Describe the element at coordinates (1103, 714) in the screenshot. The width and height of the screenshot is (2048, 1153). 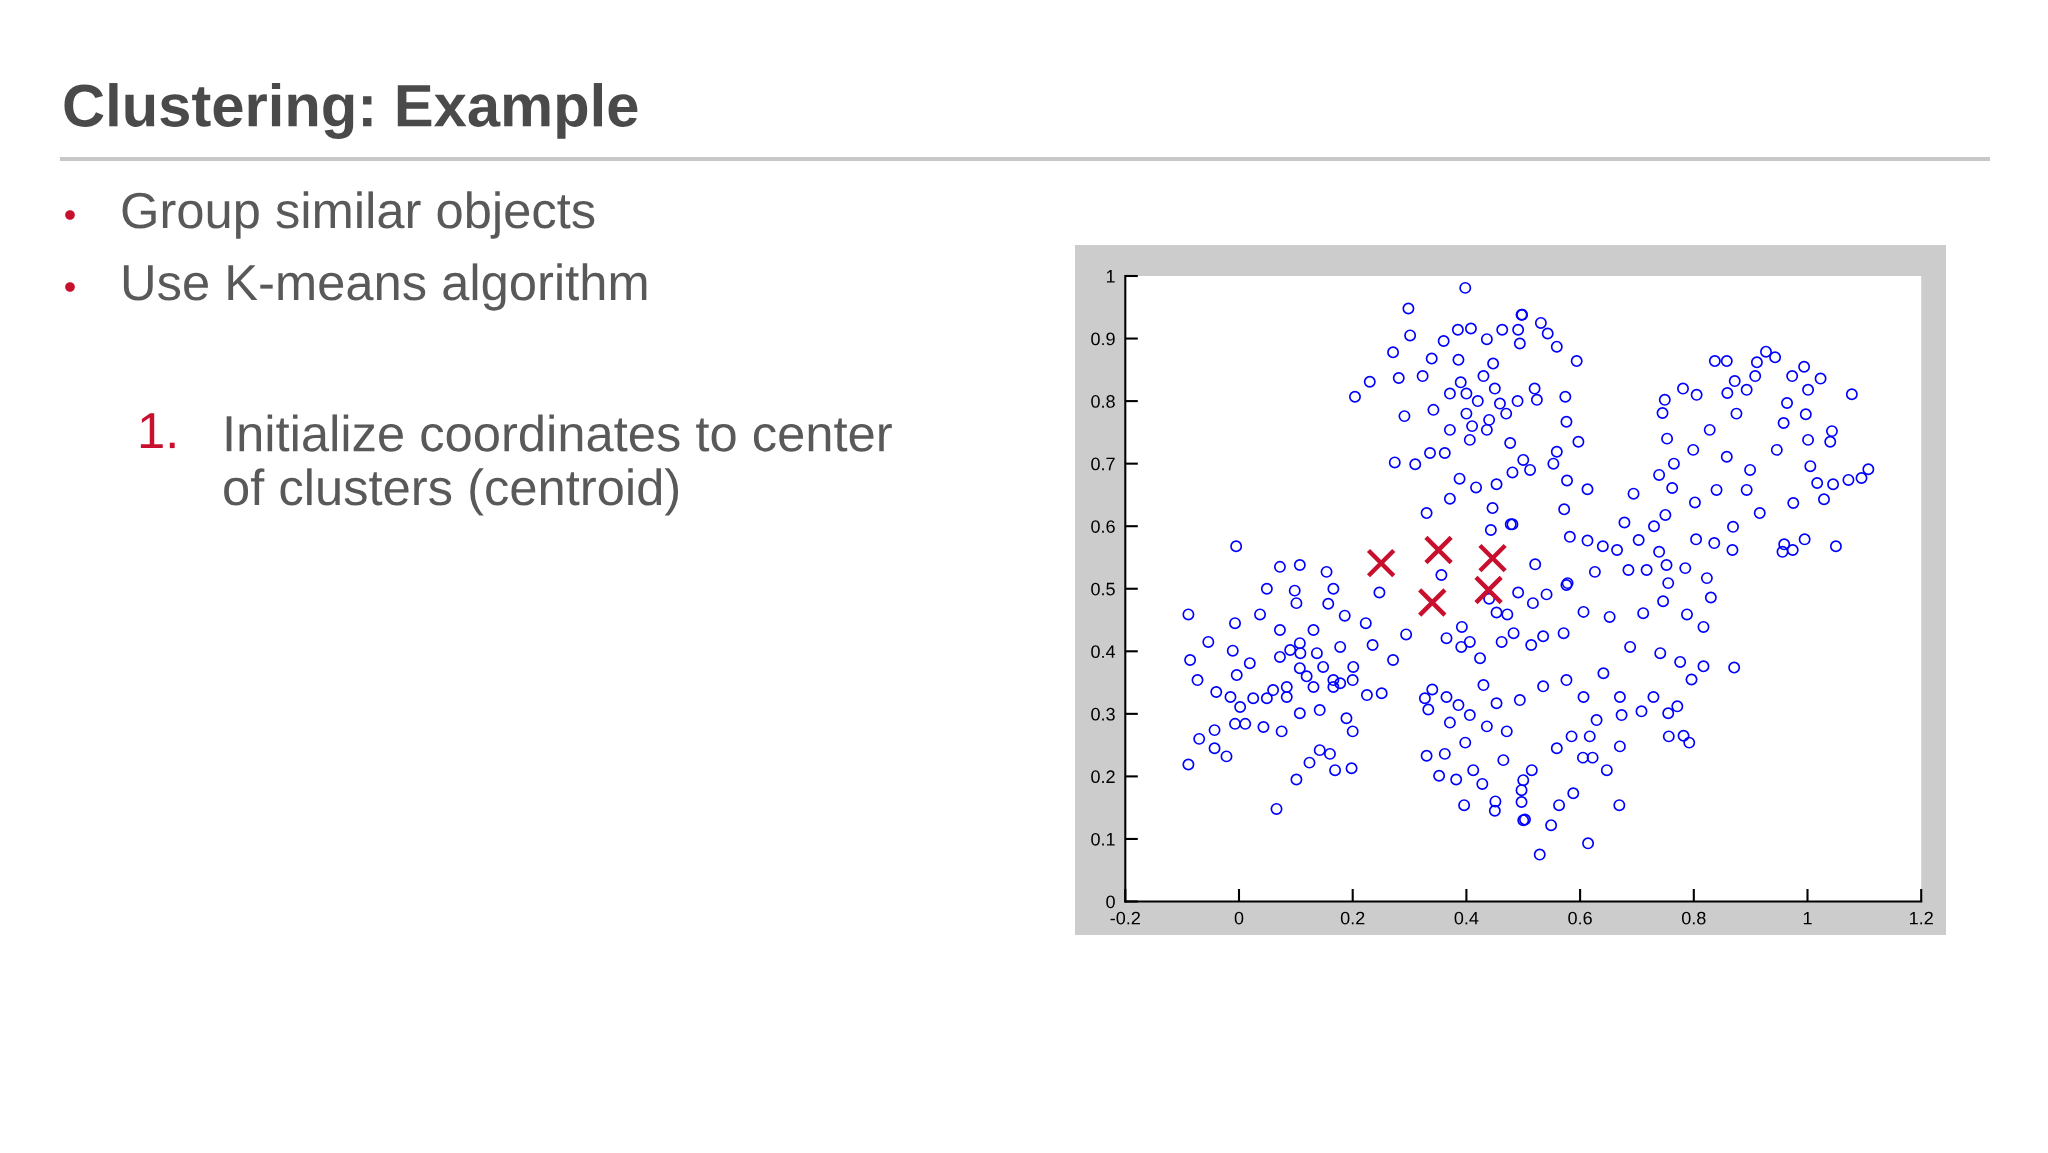
I see `y-tick-label: 0.3` at that location.